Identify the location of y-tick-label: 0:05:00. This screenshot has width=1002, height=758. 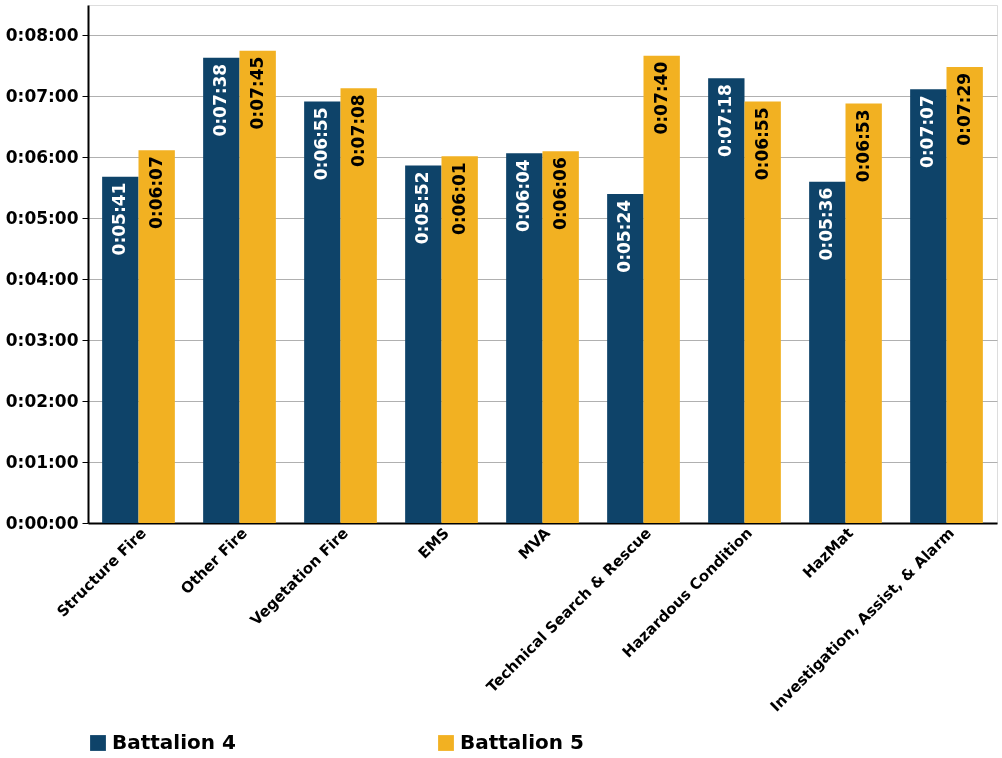
(42, 217).